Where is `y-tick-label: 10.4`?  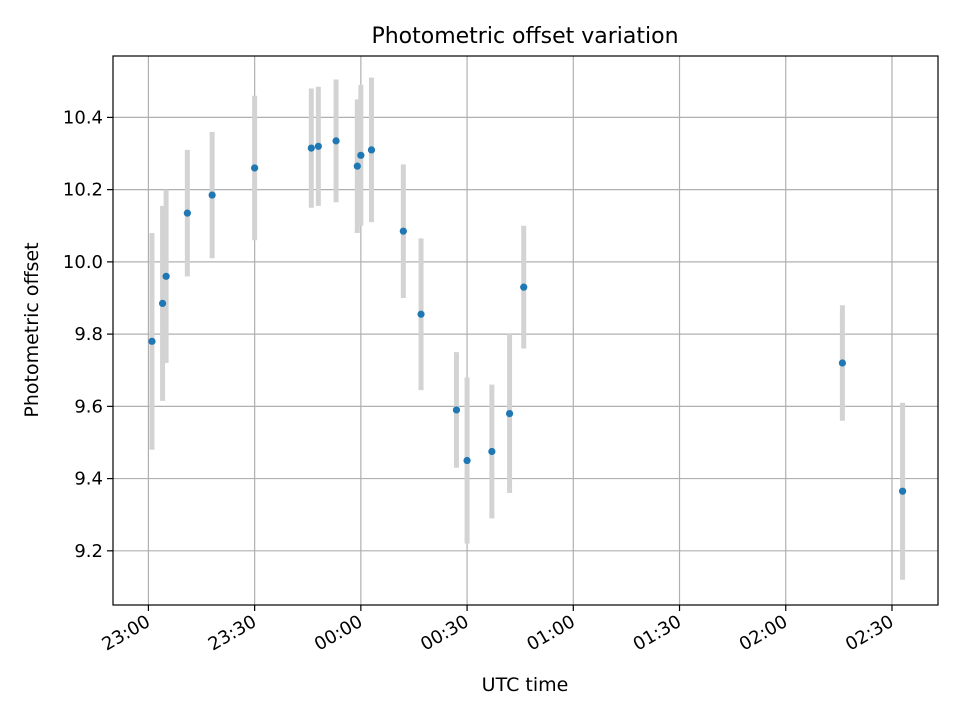 y-tick-label: 10.4 is located at coordinates (83, 117).